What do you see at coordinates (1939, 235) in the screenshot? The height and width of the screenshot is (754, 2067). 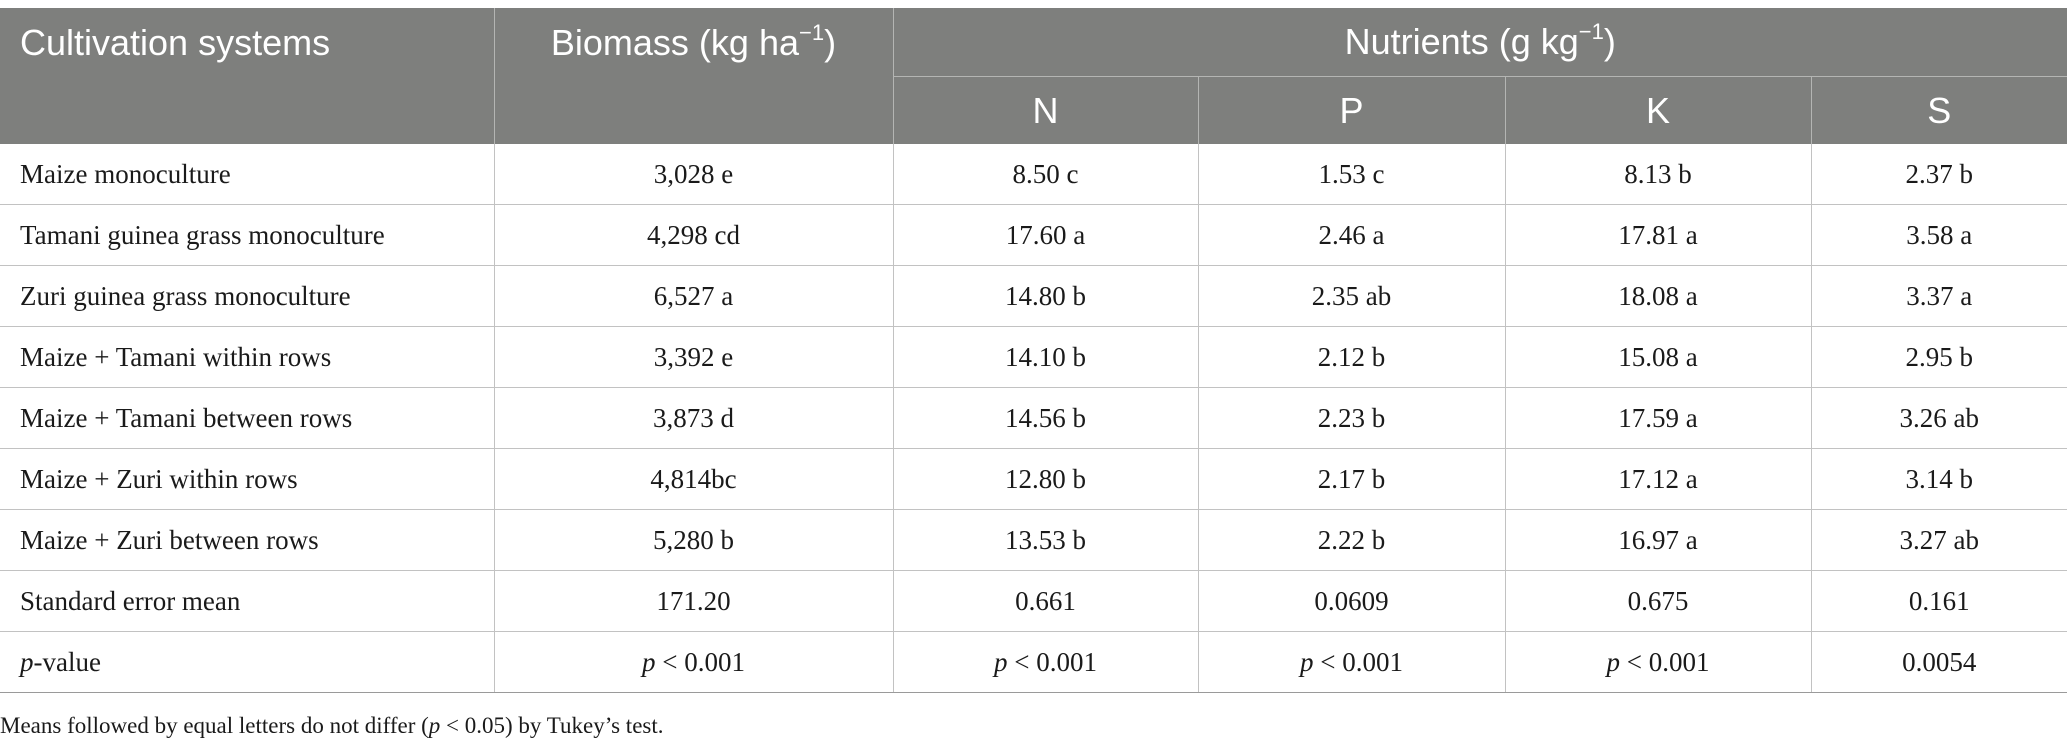 I see `cell-s: 3.58 a` at bounding box center [1939, 235].